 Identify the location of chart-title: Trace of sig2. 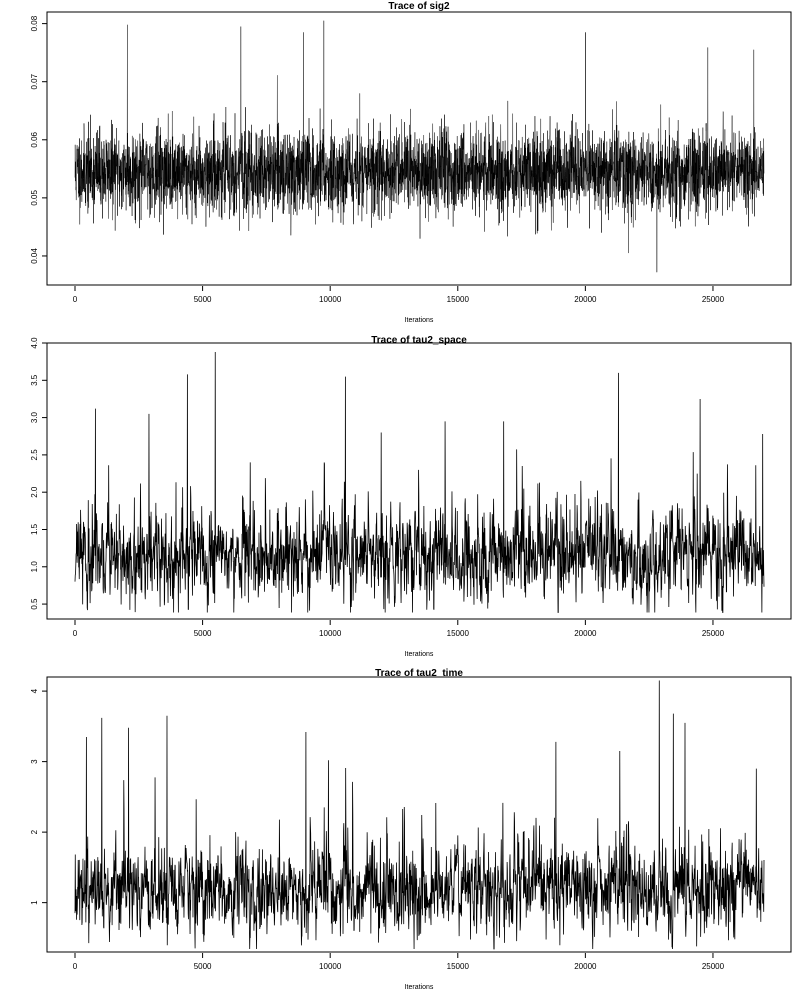
(419, 6).